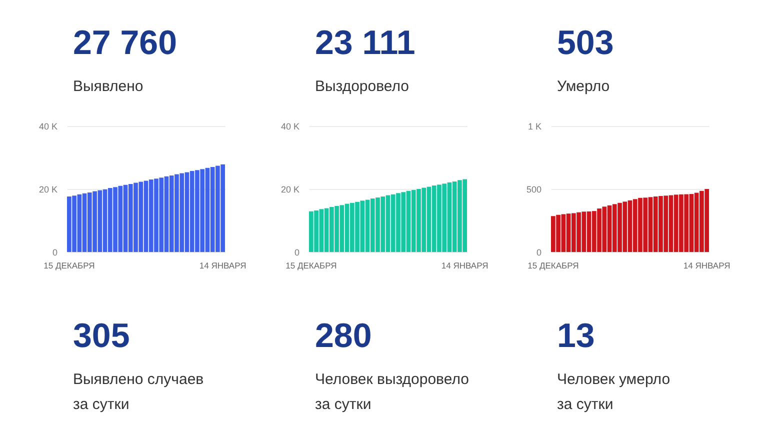 The width and height of the screenshot is (772, 443). Describe the element at coordinates (101, 336) in the screenshot. I see `text: 305` at that location.